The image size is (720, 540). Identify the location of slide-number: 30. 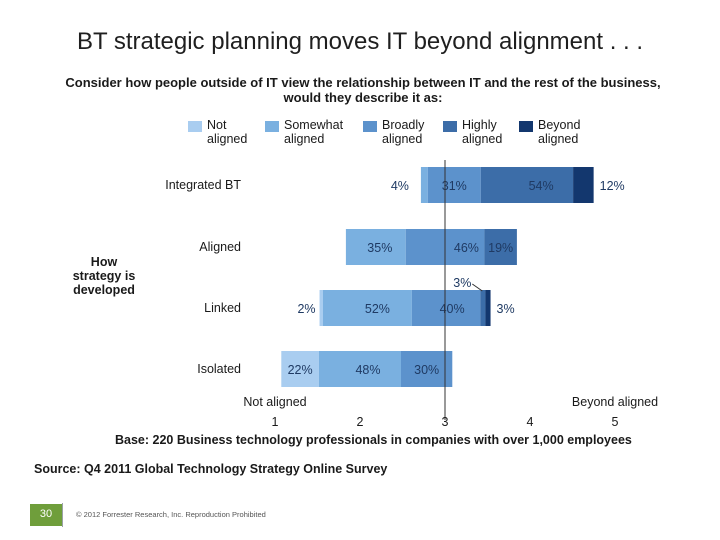
(46, 515).